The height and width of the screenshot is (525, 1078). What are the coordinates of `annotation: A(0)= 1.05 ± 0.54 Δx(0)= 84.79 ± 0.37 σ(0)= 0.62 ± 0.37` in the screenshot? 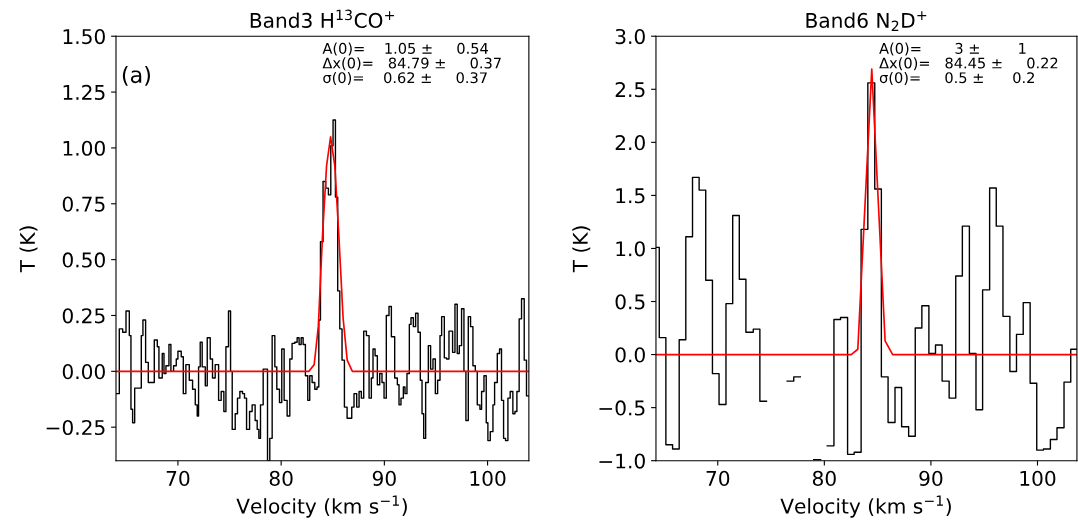 It's located at (411, 63).